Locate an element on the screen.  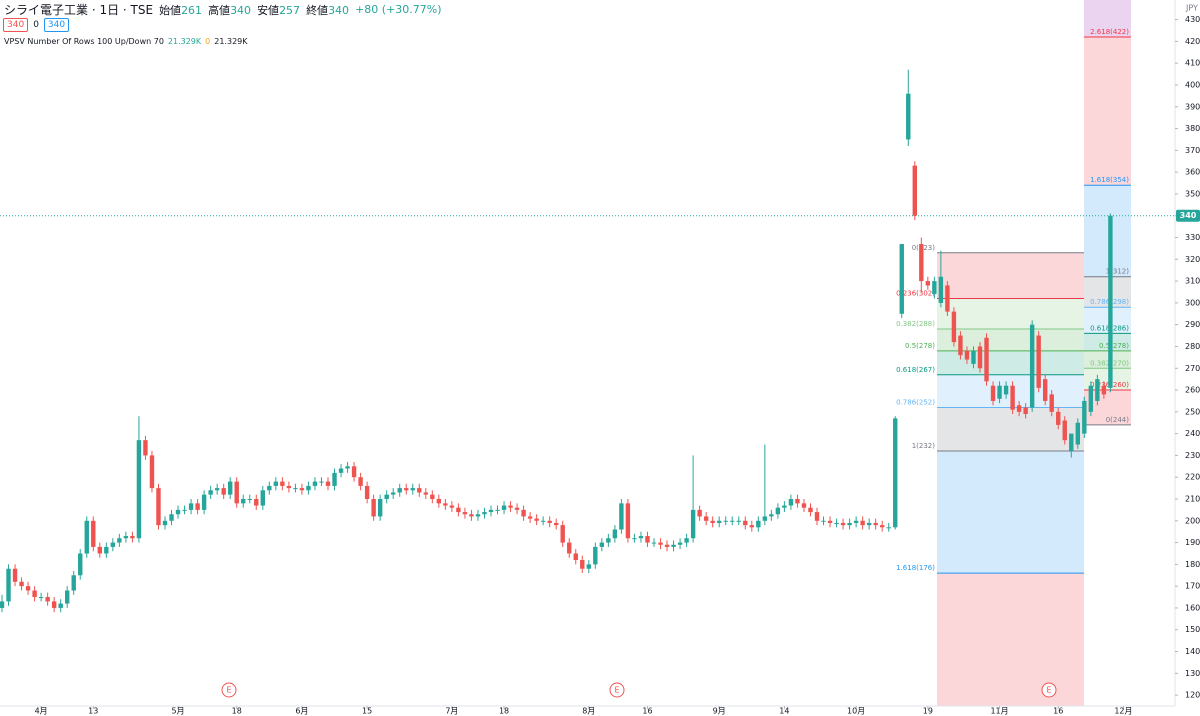
earnings-marker is located at coordinates (229, 690).